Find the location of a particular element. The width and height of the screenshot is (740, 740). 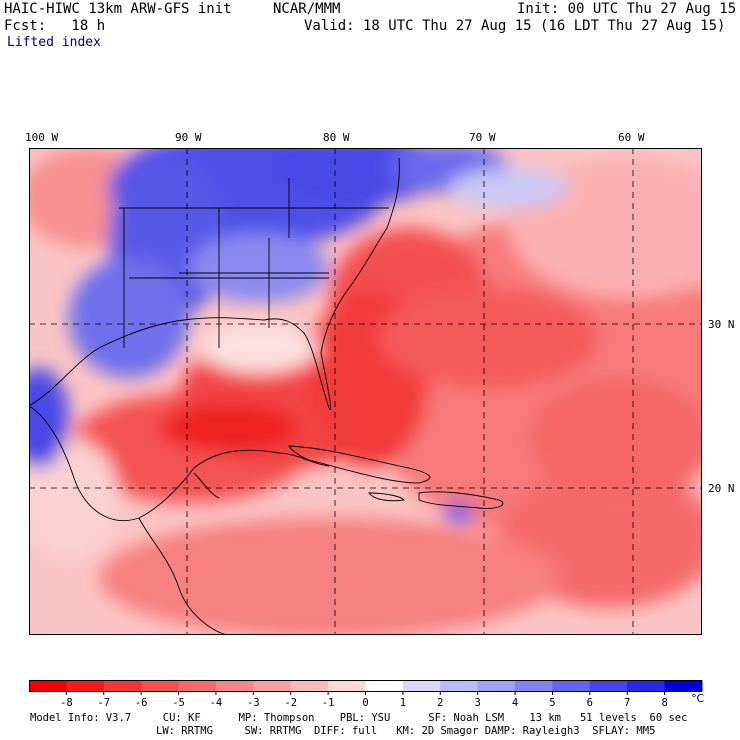

colorbar-tick-label: -8 is located at coordinates (66, 703).